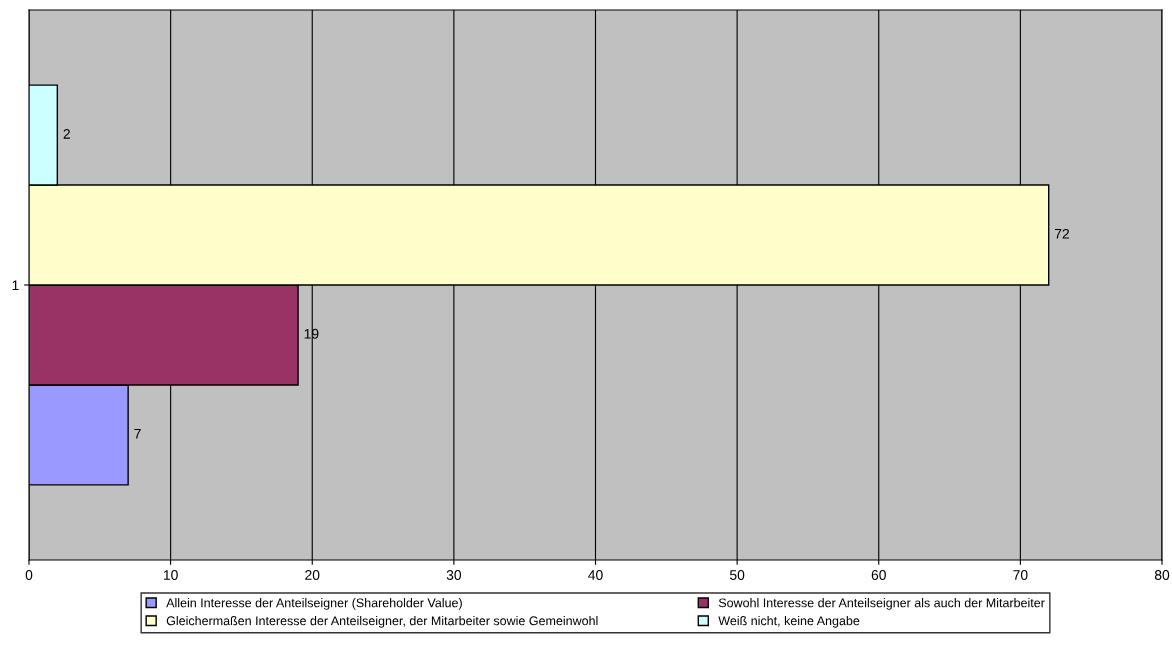  I want to click on legend-label: Allein Interesse der Anteilseigner (Shareholder Value), so click(314, 604).